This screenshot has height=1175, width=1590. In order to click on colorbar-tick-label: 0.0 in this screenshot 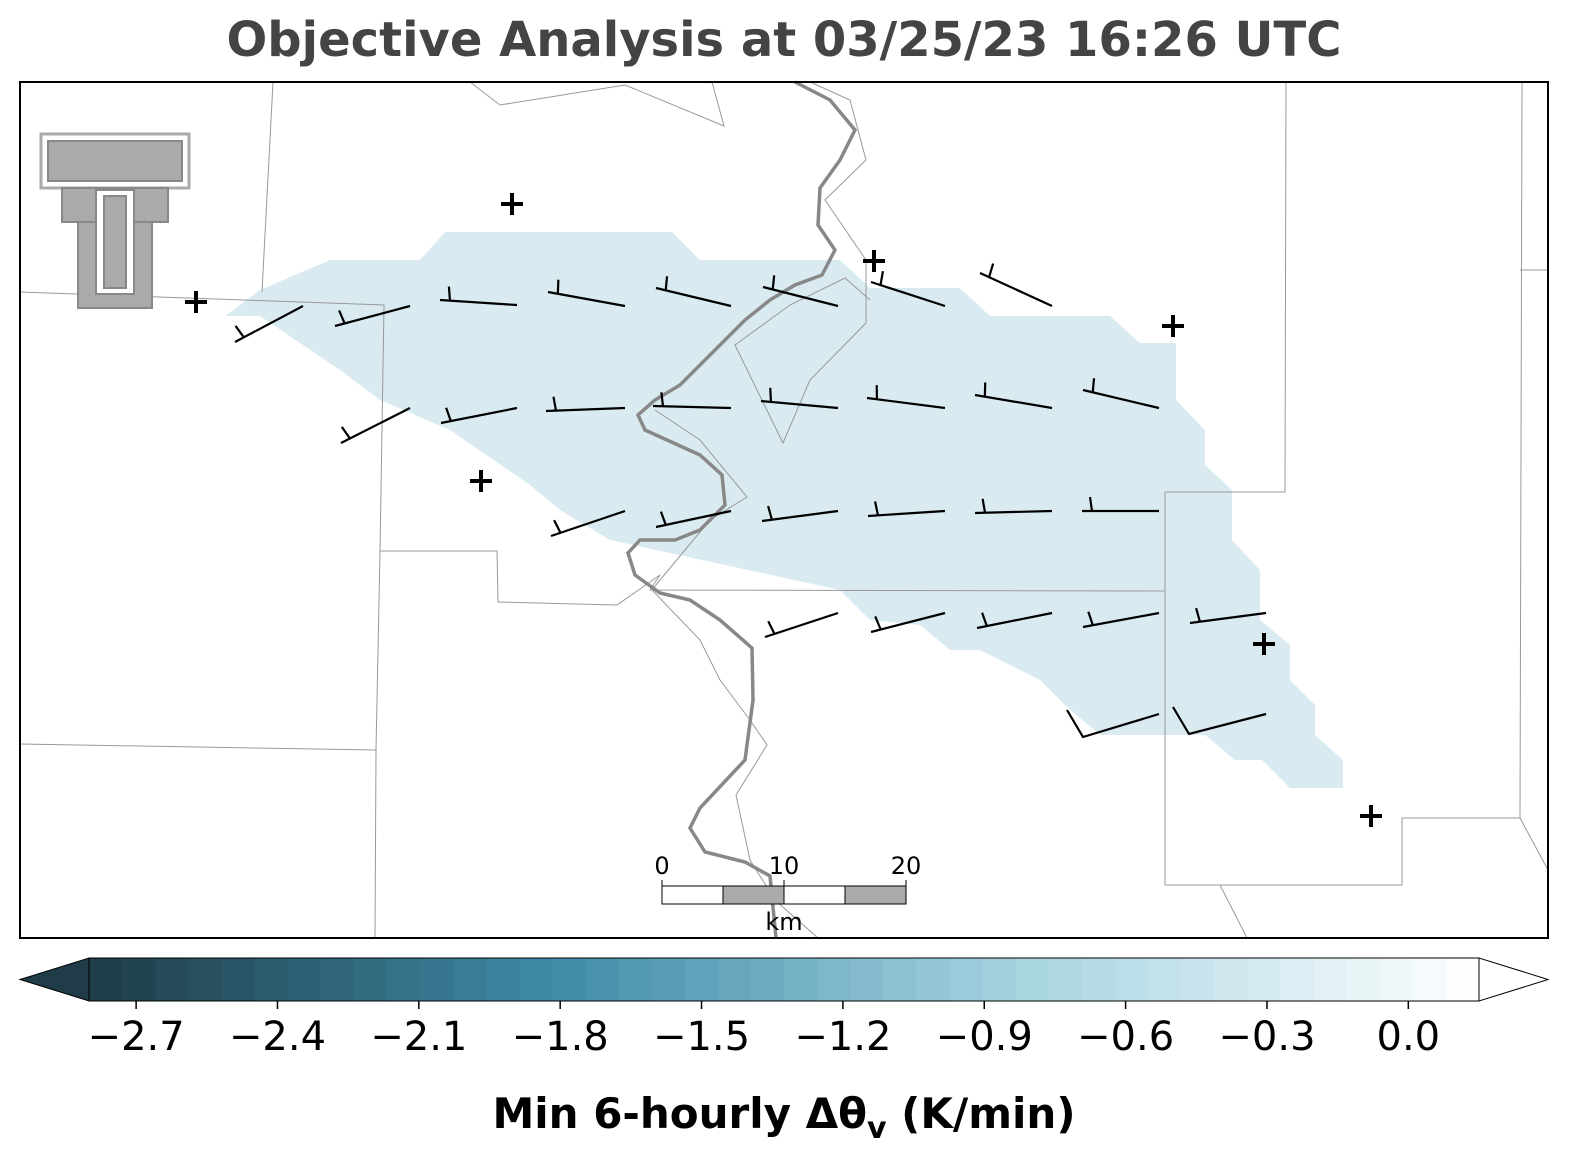, I will do `click(1409, 1037)`.